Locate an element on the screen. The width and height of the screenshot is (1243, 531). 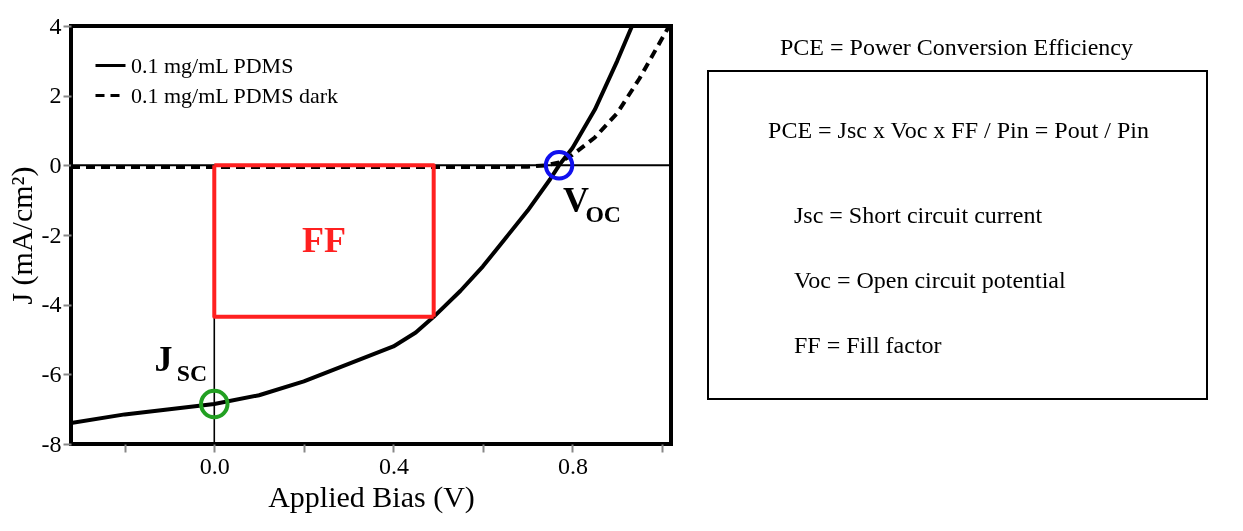
y-tick-label: -4 is located at coordinates (51, 304).